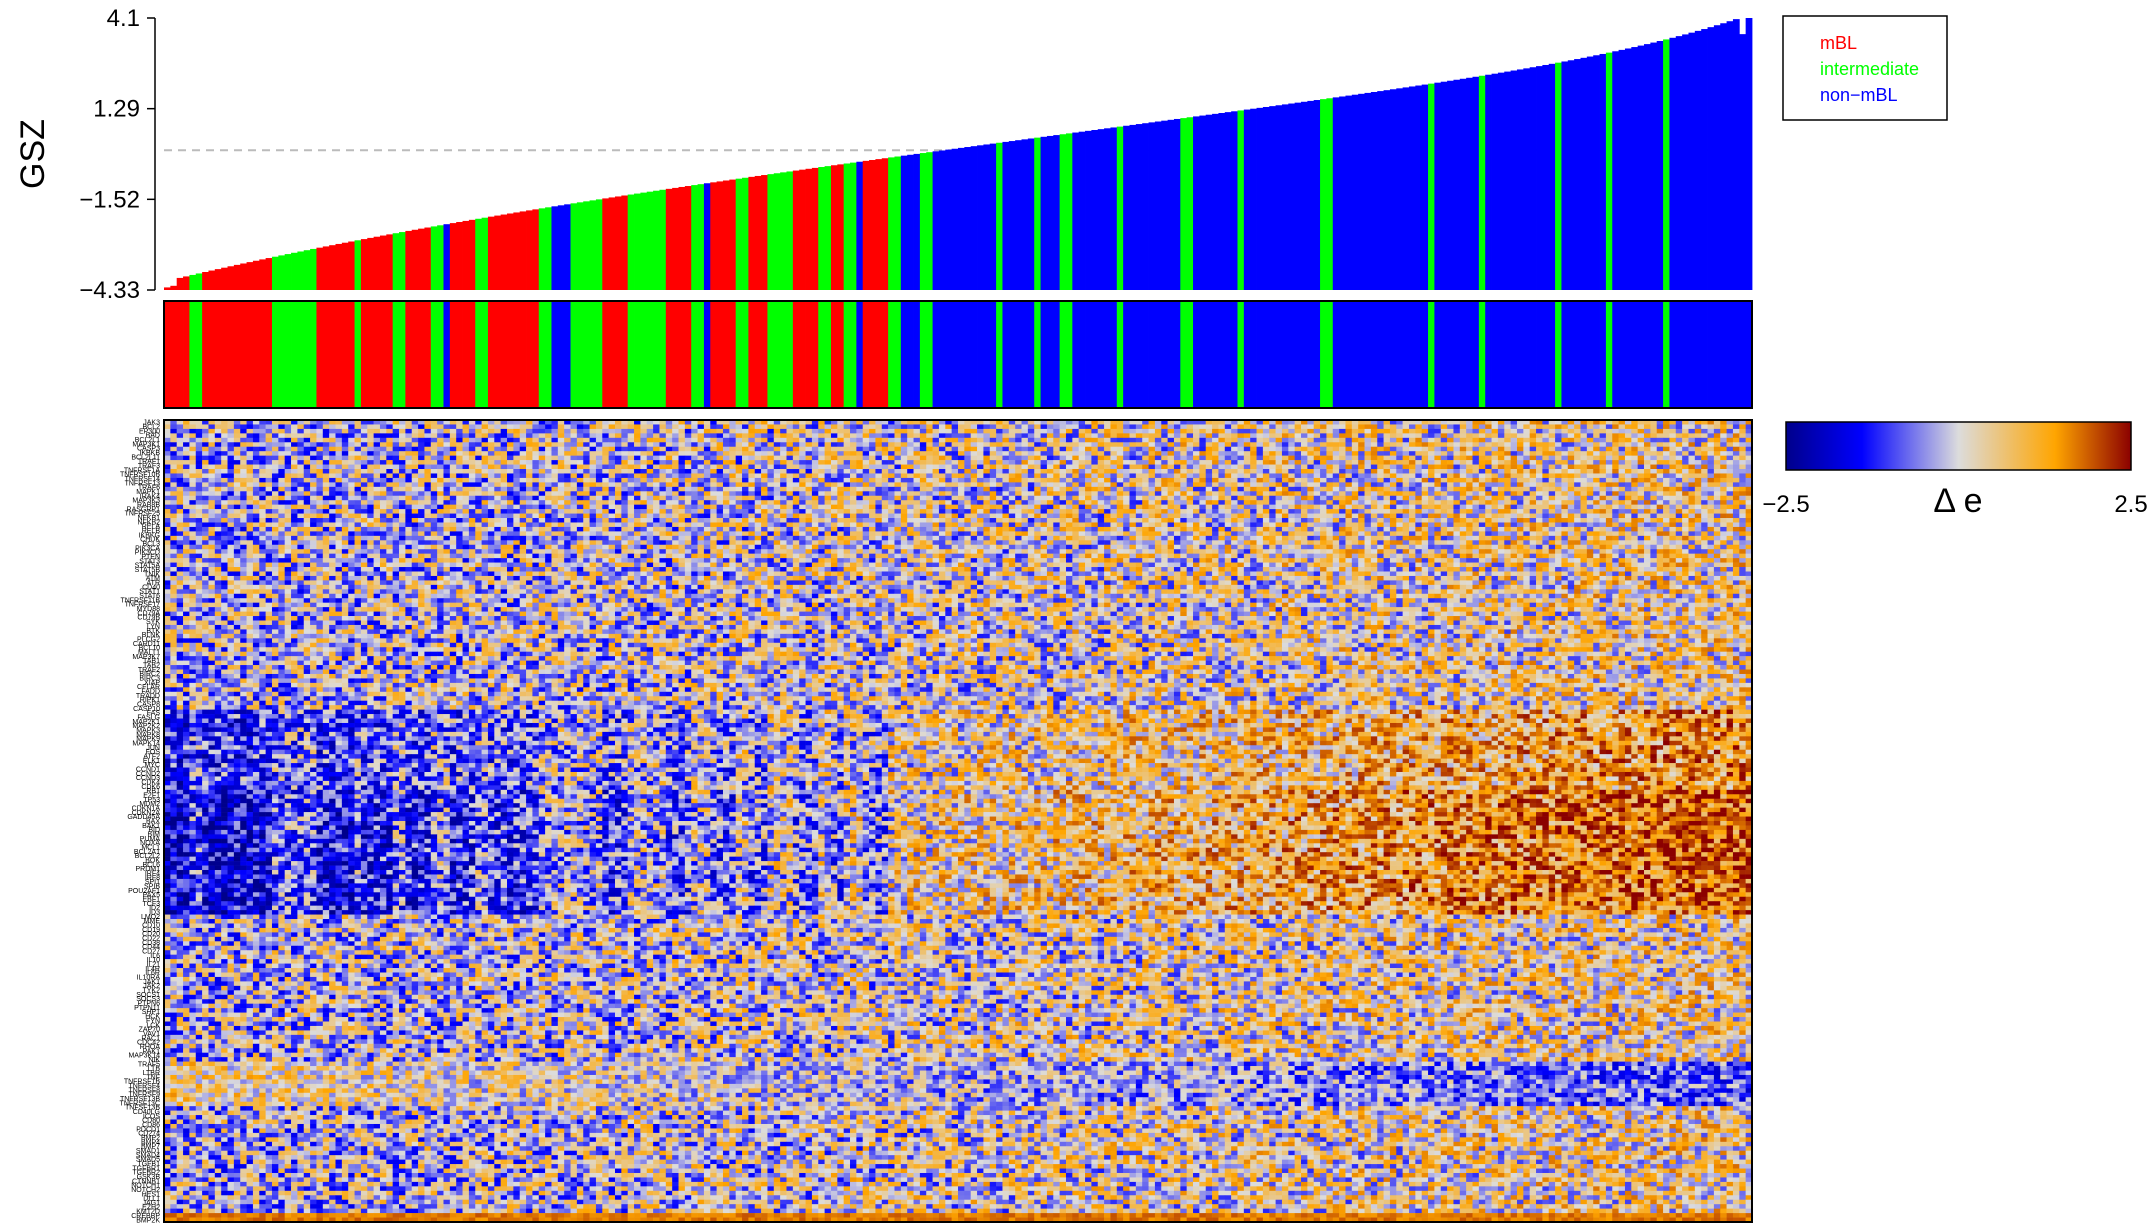 This screenshot has height=1228, width=2151. I want to click on legend-entry-non-mbl: non−mBL, so click(1859, 95).